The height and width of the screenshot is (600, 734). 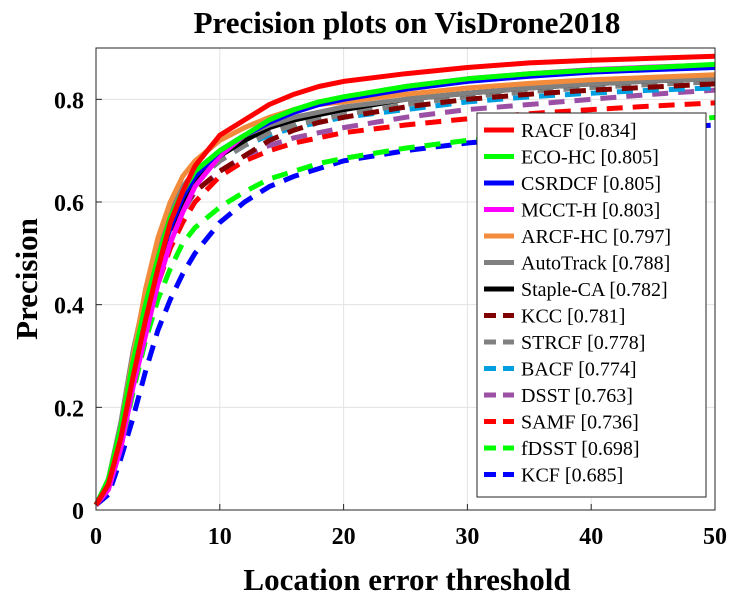 I want to click on x-tick-label: 10, so click(x=220, y=537).